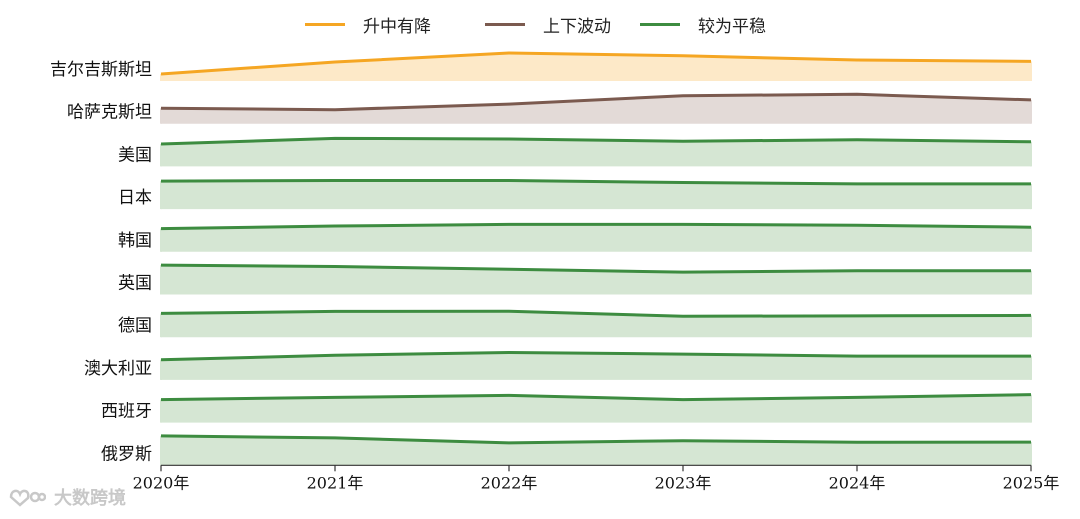  What do you see at coordinates (335, 482) in the screenshot?
I see `x-tick-label: 2021年` at bounding box center [335, 482].